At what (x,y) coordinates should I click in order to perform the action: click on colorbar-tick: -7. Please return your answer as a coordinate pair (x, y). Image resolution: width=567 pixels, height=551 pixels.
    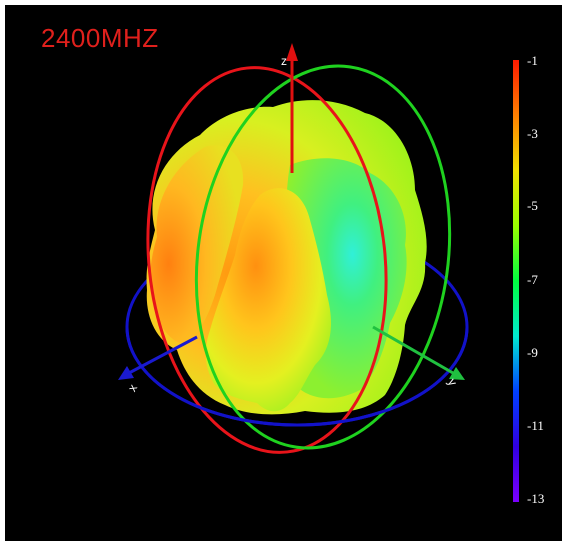
    Looking at the image, I should click on (532, 279).